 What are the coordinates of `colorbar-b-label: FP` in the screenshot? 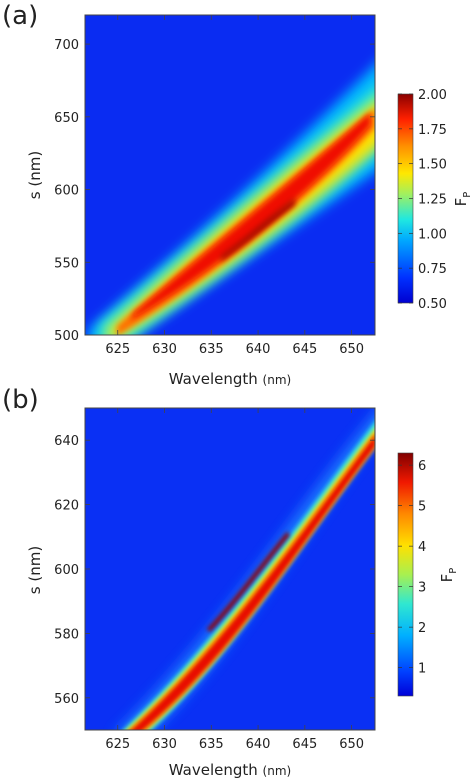 It's located at (448, 575).